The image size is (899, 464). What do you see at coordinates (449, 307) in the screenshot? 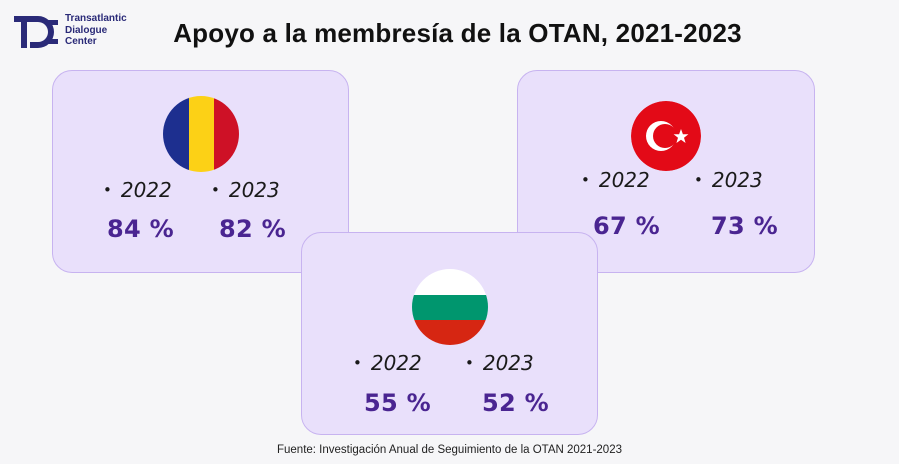
I see `bulgaria-flag-icon` at bounding box center [449, 307].